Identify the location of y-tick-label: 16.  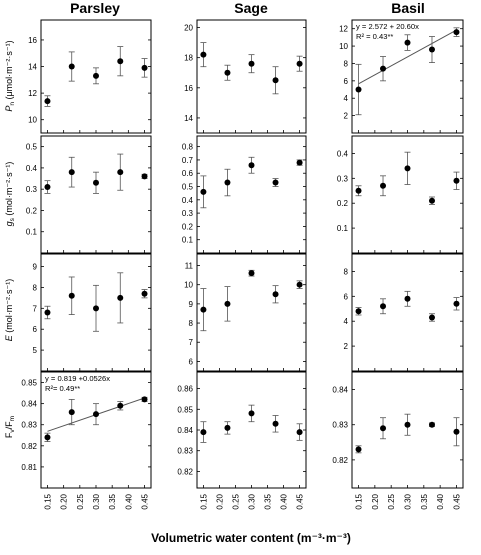
(32, 40).